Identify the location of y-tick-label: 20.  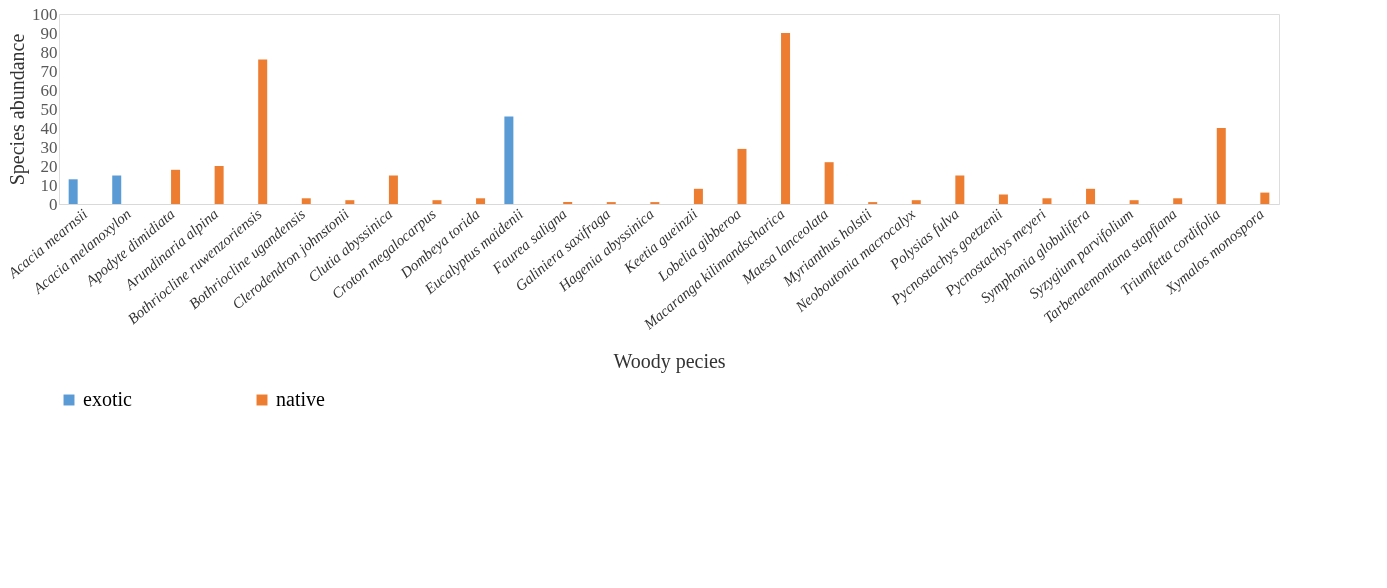
(49, 166).